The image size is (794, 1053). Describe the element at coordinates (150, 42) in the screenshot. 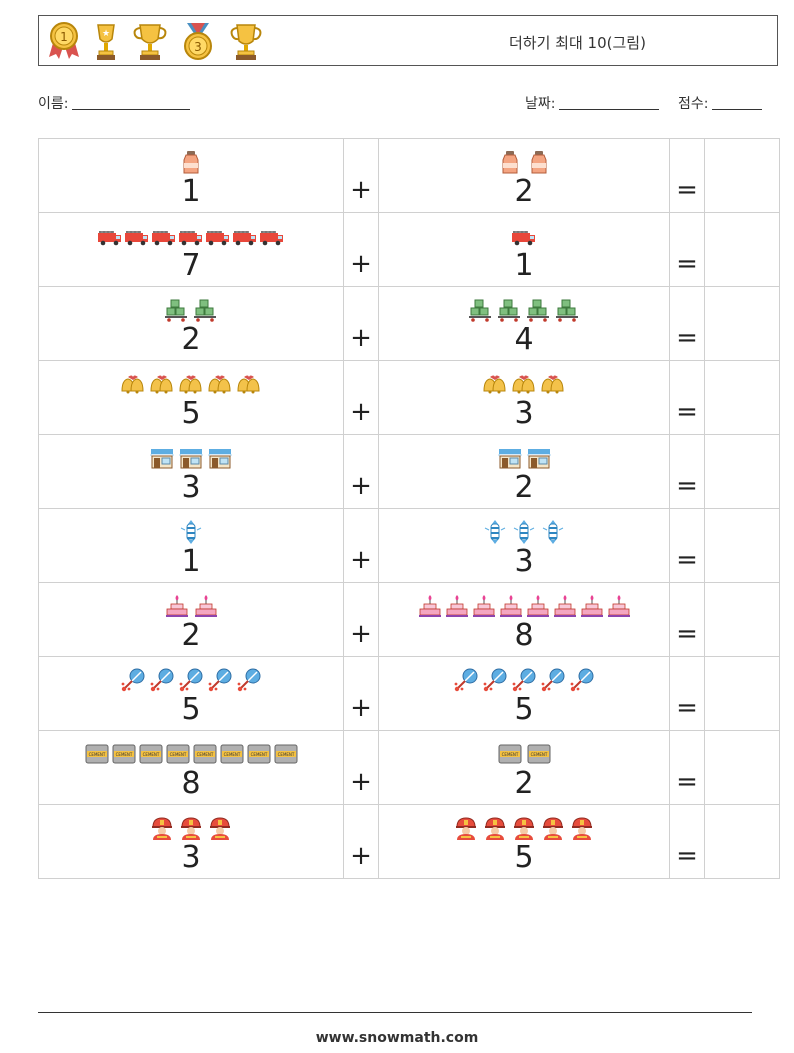

I see `large-trophy-icon` at that location.